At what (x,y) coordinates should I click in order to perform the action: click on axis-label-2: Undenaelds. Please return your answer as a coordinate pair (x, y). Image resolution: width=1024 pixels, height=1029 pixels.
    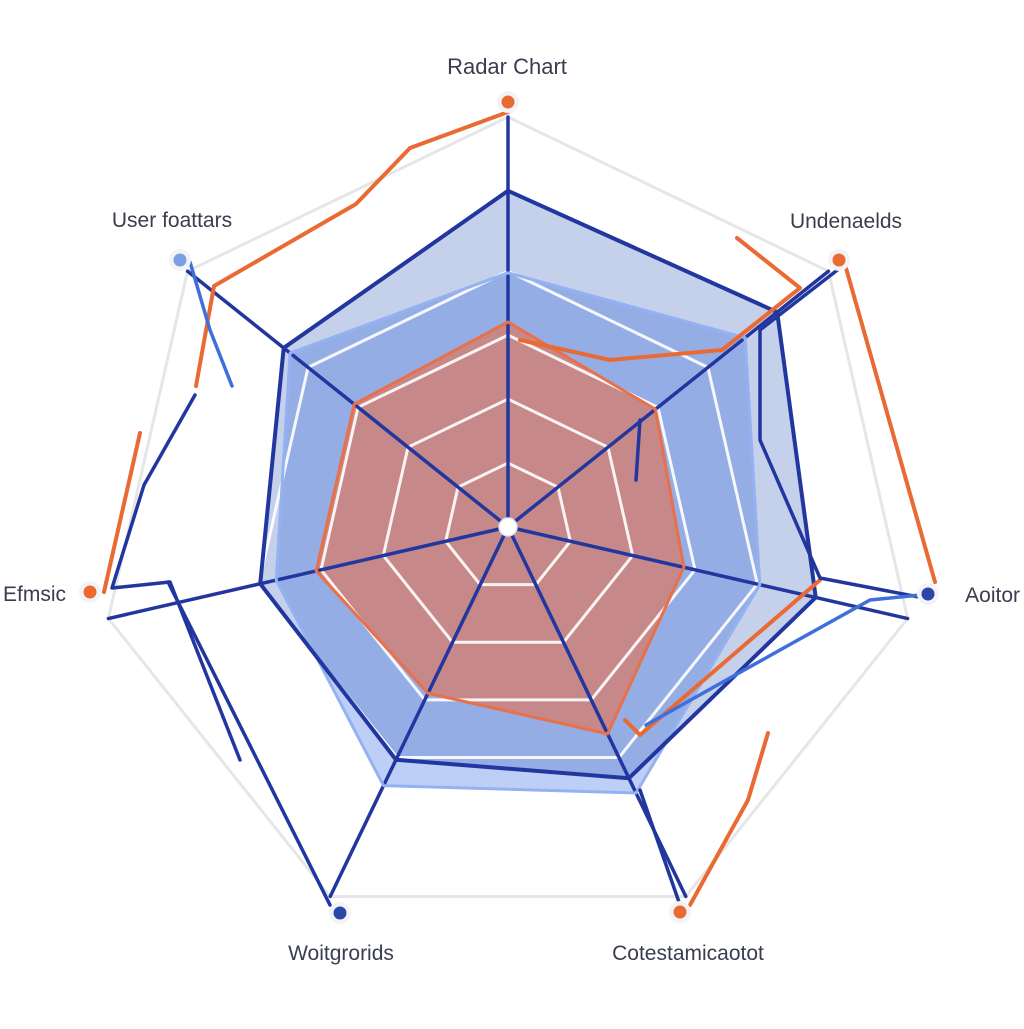
    Looking at the image, I should click on (846, 221).